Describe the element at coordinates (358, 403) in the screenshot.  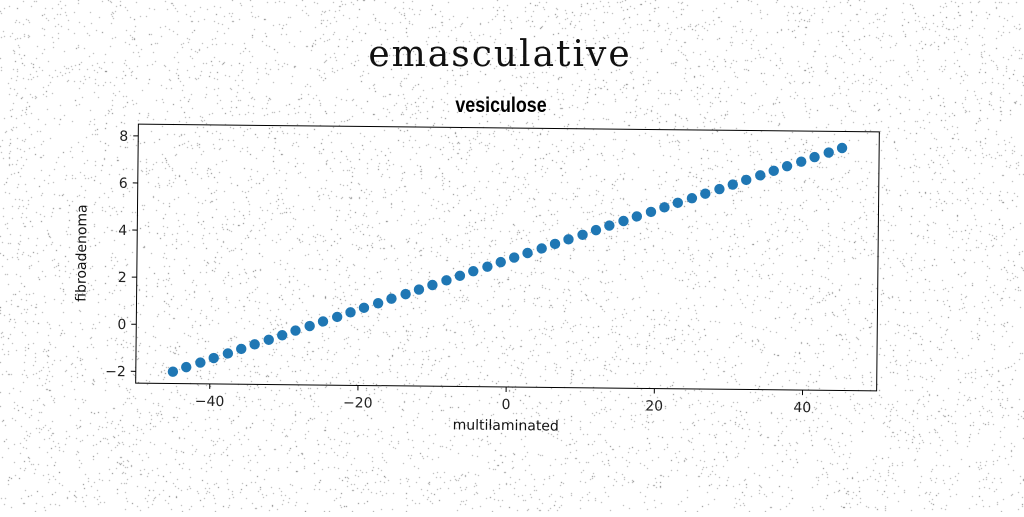
I see `x-tick-label: −20` at that location.